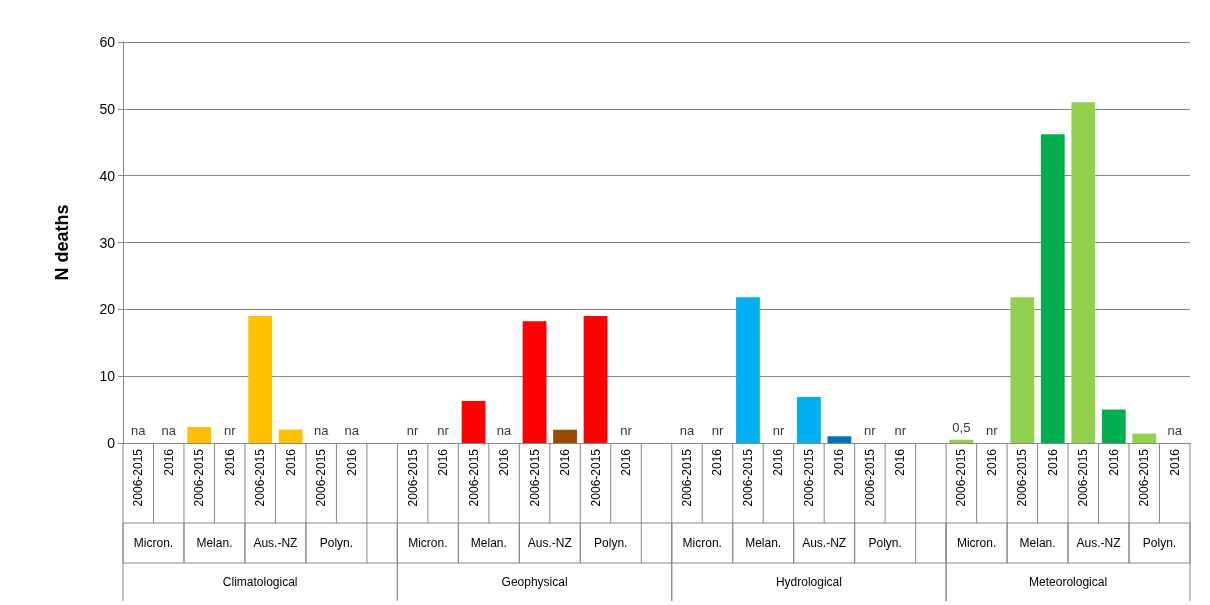  What do you see at coordinates (107, 376) in the screenshot?
I see `y-tick-label: 10` at bounding box center [107, 376].